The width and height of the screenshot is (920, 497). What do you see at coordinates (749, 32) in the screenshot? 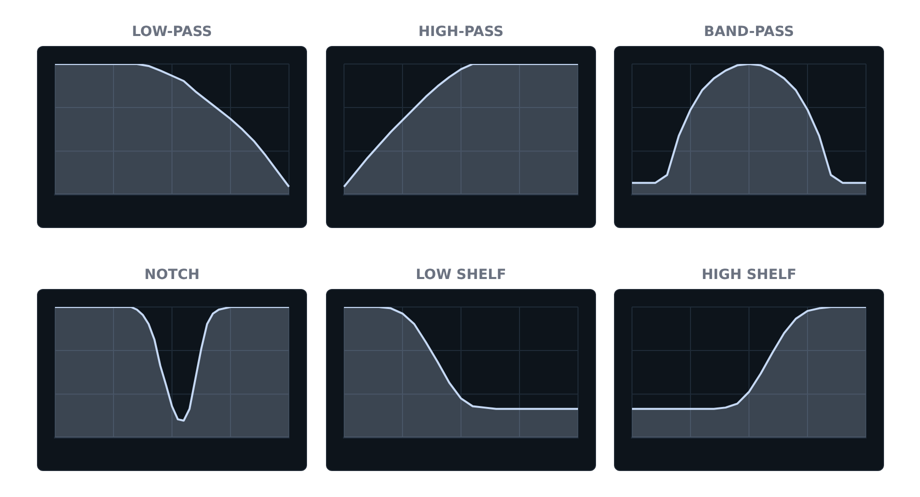
I see `chart-title: BAND-PASS` at bounding box center [749, 32].